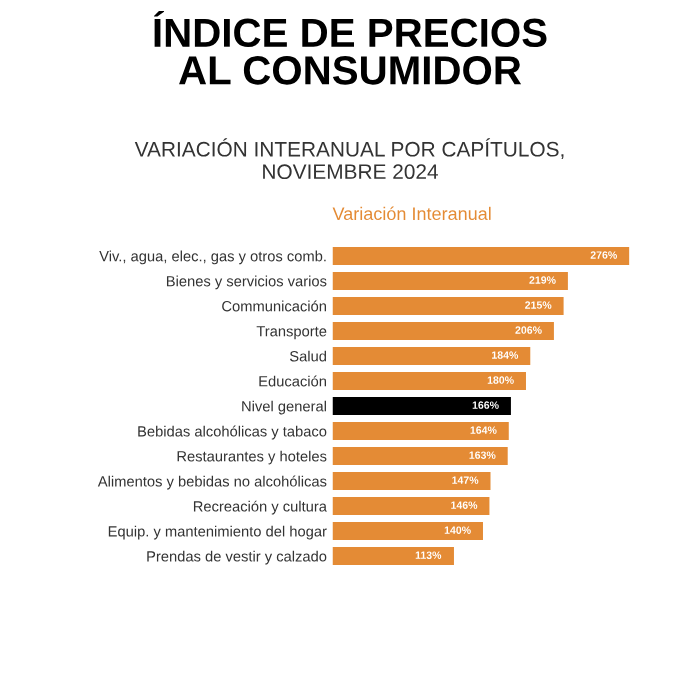 Image resolution: width=700 pixels, height=700 pixels. Describe the element at coordinates (349, 159) in the screenshot. I see `chart-subtitle: VARIACIÓN INTERANUAL POR CAPÍTULOS, NOVIEMBRE 2024` at that location.